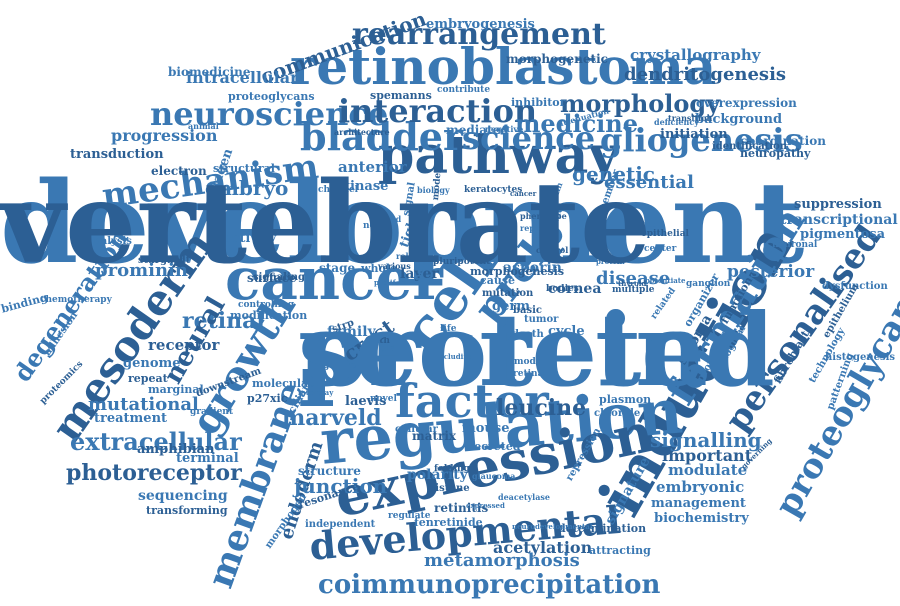 This screenshot has height=606, width=900. I want to click on word-architecture: architecture, so click(362, 132).